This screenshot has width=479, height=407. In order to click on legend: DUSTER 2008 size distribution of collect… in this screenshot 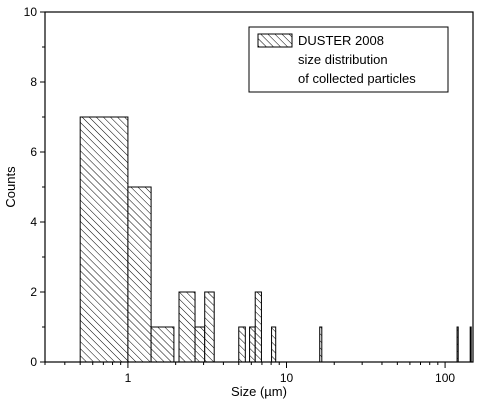, I will do `click(348, 59)`.